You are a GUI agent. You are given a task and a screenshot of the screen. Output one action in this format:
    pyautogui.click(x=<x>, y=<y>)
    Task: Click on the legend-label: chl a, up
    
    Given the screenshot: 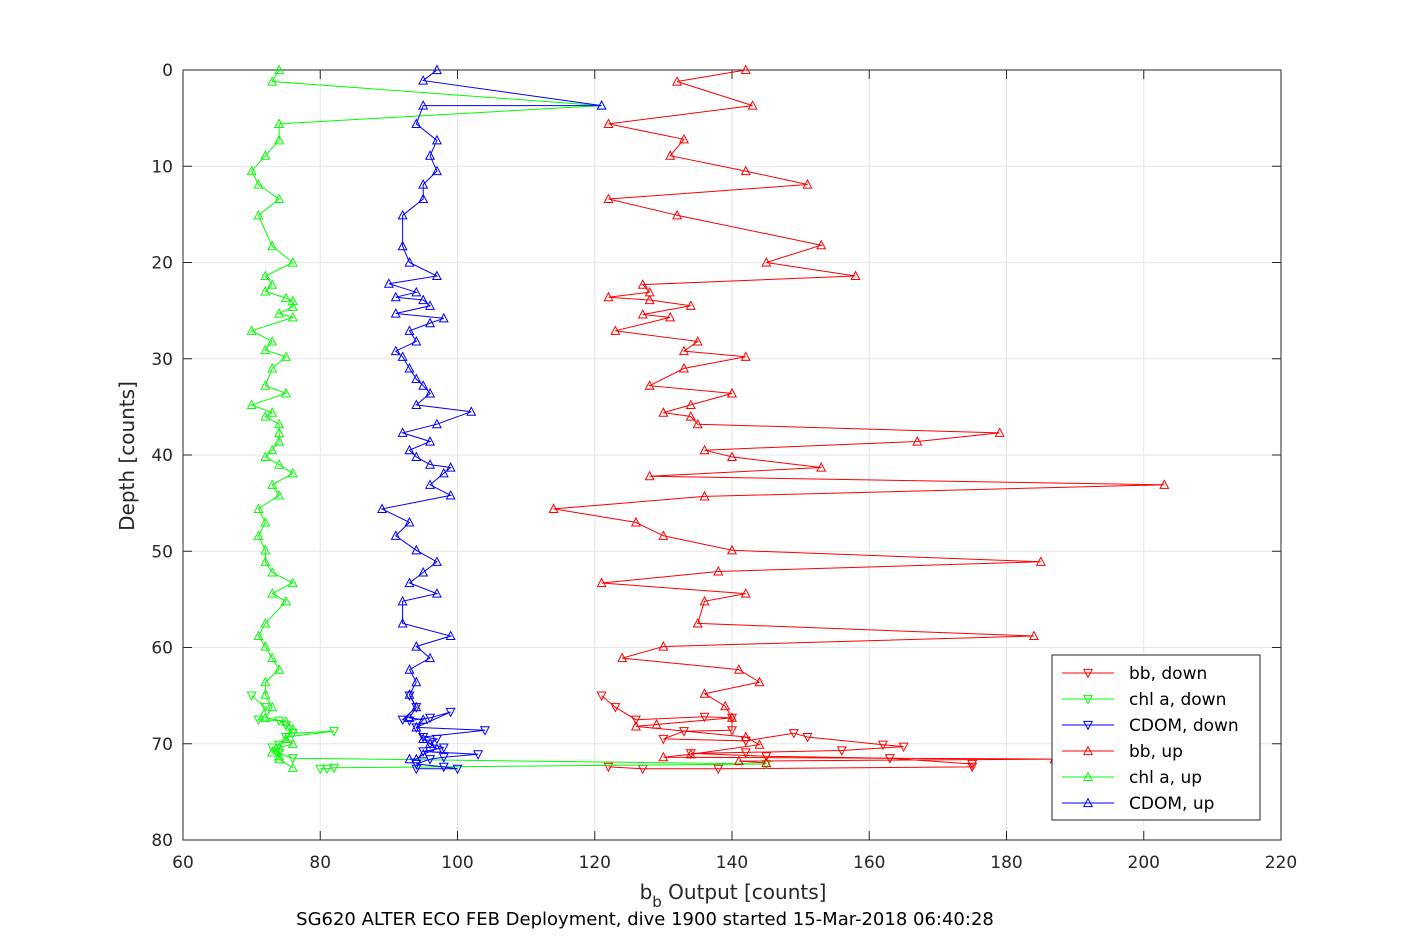 What is the action you would take?
    pyautogui.click(x=1165, y=778)
    